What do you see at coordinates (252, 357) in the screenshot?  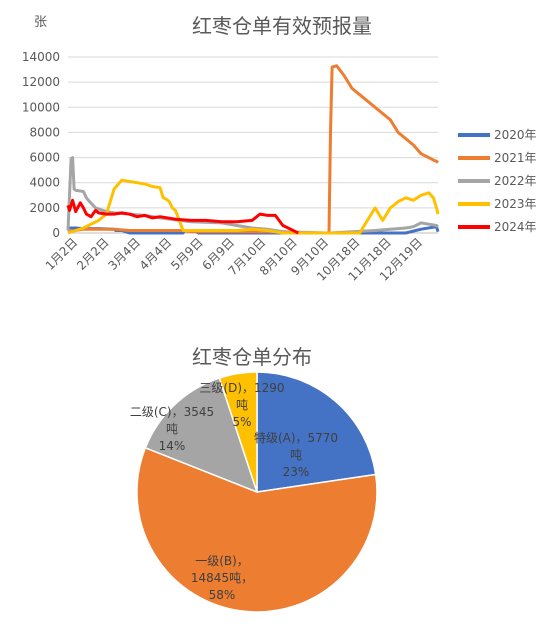 I see `pie-chart-title: 红枣仓单分布` at bounding box center [252, 357].